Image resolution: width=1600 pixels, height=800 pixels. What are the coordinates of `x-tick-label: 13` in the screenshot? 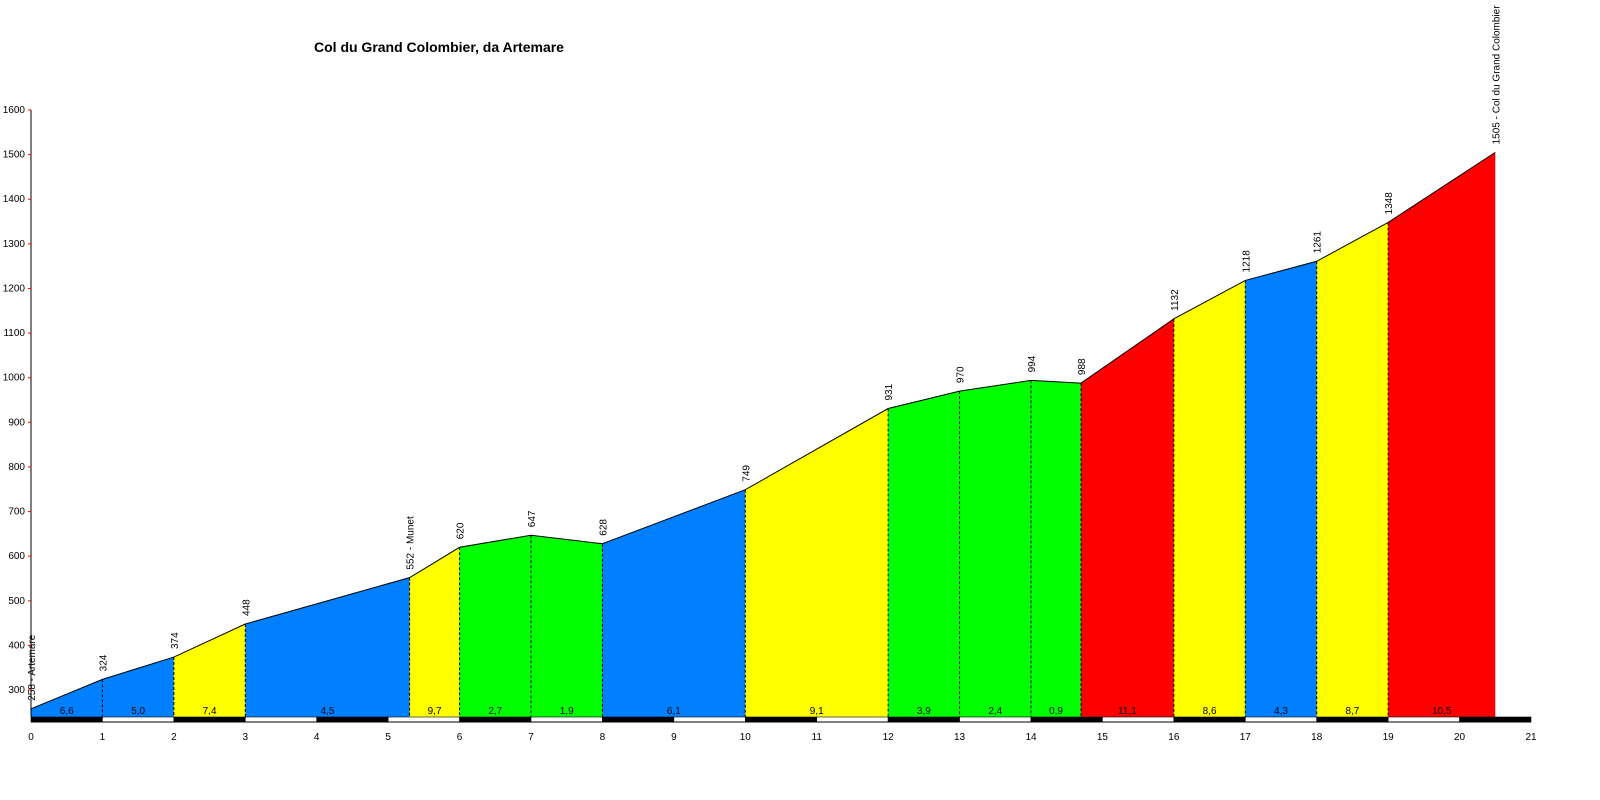 It's located at (960, 737).